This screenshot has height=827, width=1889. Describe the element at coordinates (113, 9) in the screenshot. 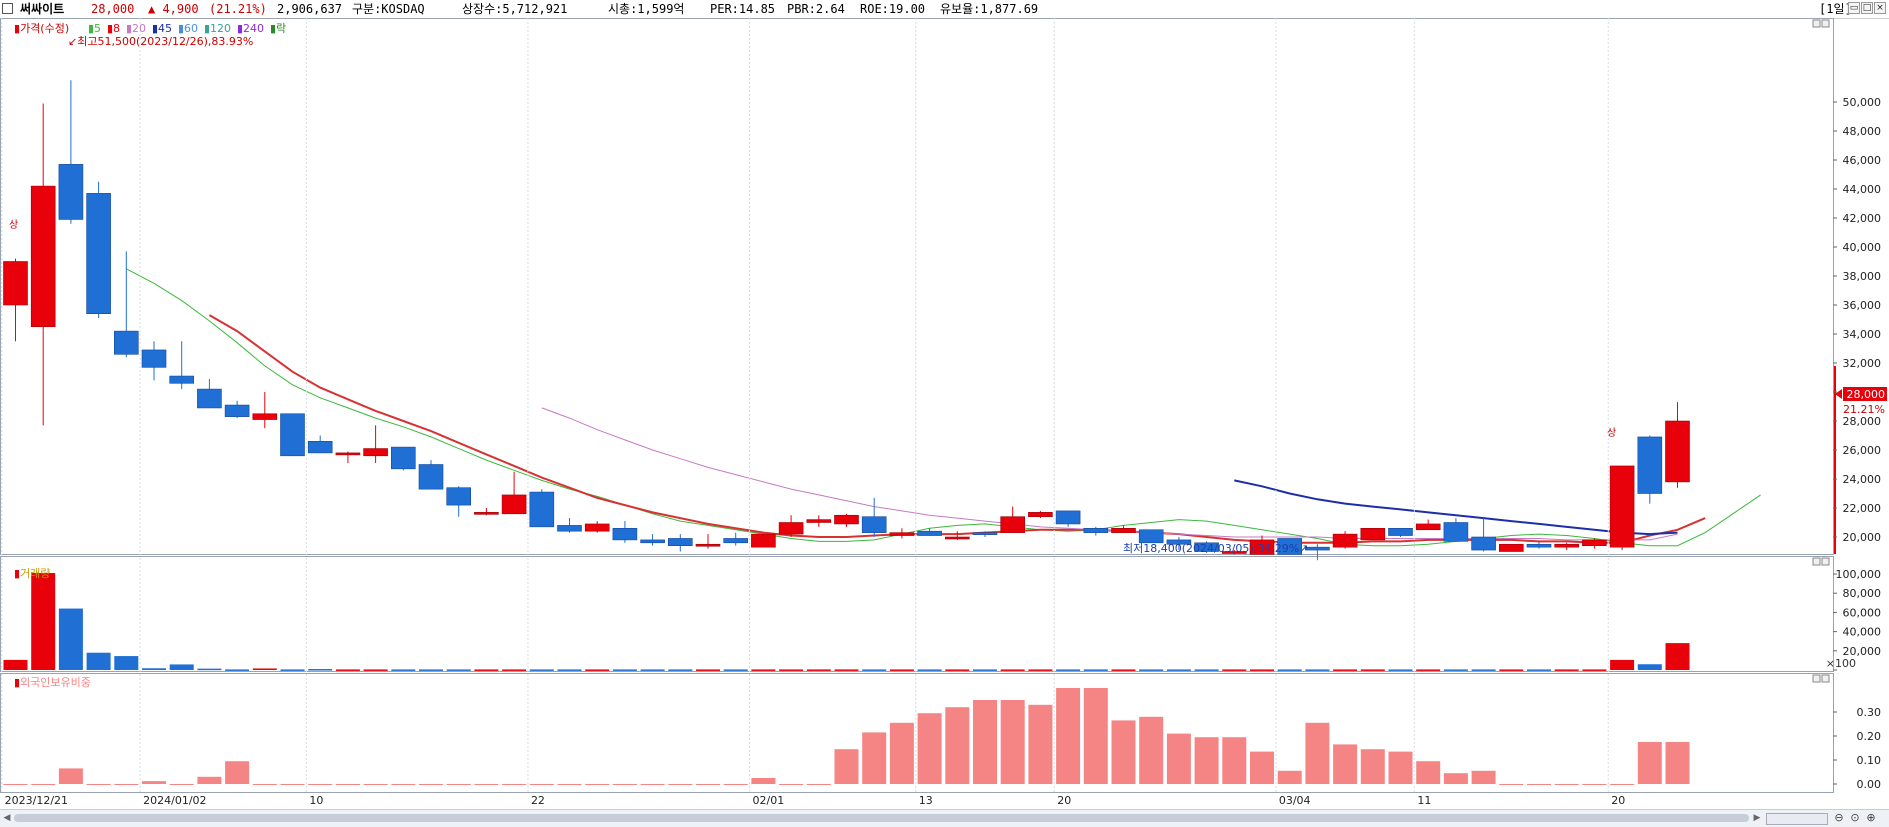

I see `stock-price: 28,000` at that location.